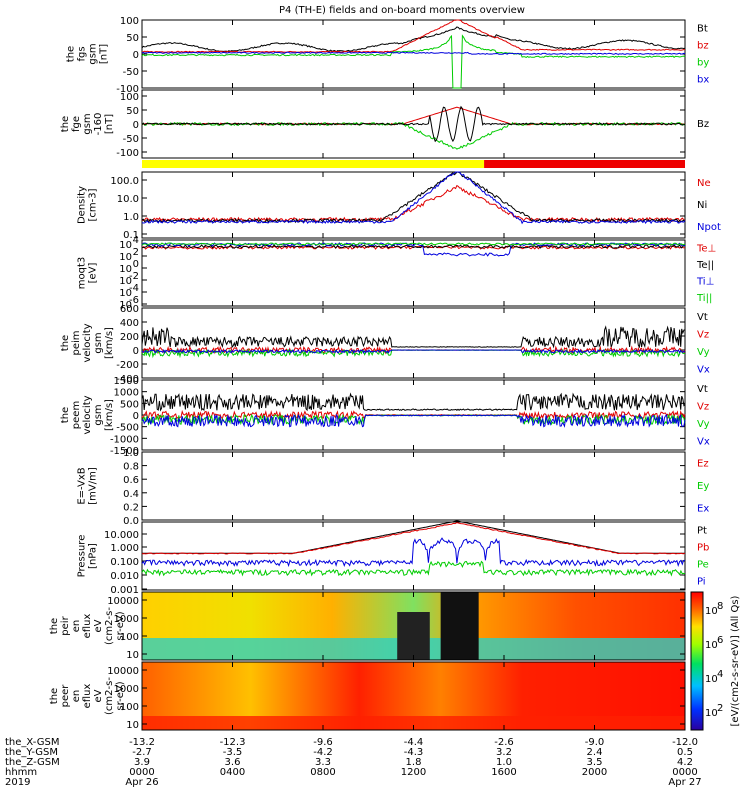 The height and width of the screenshot is (800, 750). Describe the element at coordinates (142, 742) in the screenshot. I see `xaxis-value: -13.2` at that location.